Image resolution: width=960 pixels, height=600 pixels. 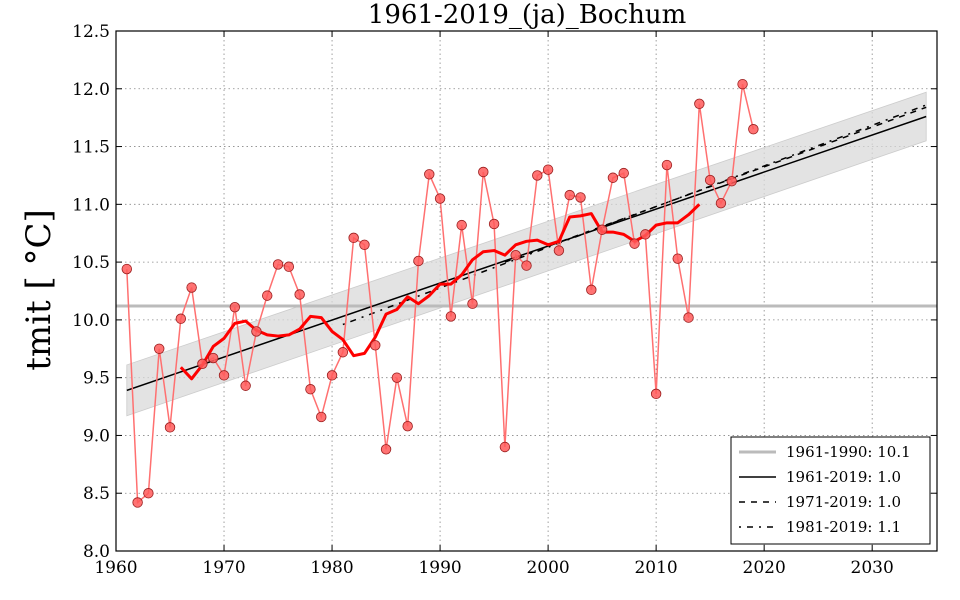 I want to click on x-tick-label: 2000, so click(x=547, y=568).